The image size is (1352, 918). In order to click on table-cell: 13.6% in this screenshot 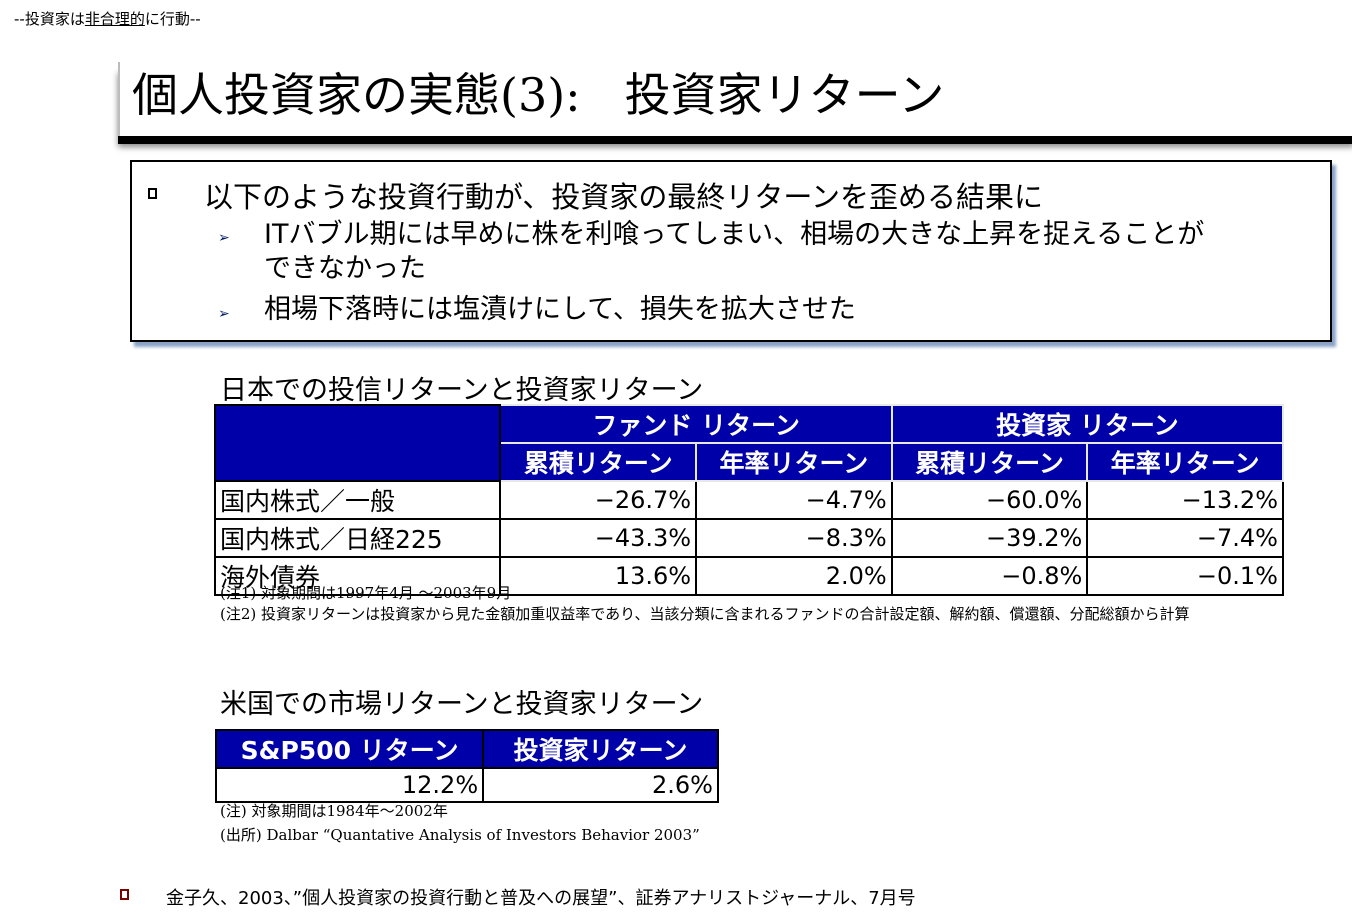, I will do `click(598, 576)`.